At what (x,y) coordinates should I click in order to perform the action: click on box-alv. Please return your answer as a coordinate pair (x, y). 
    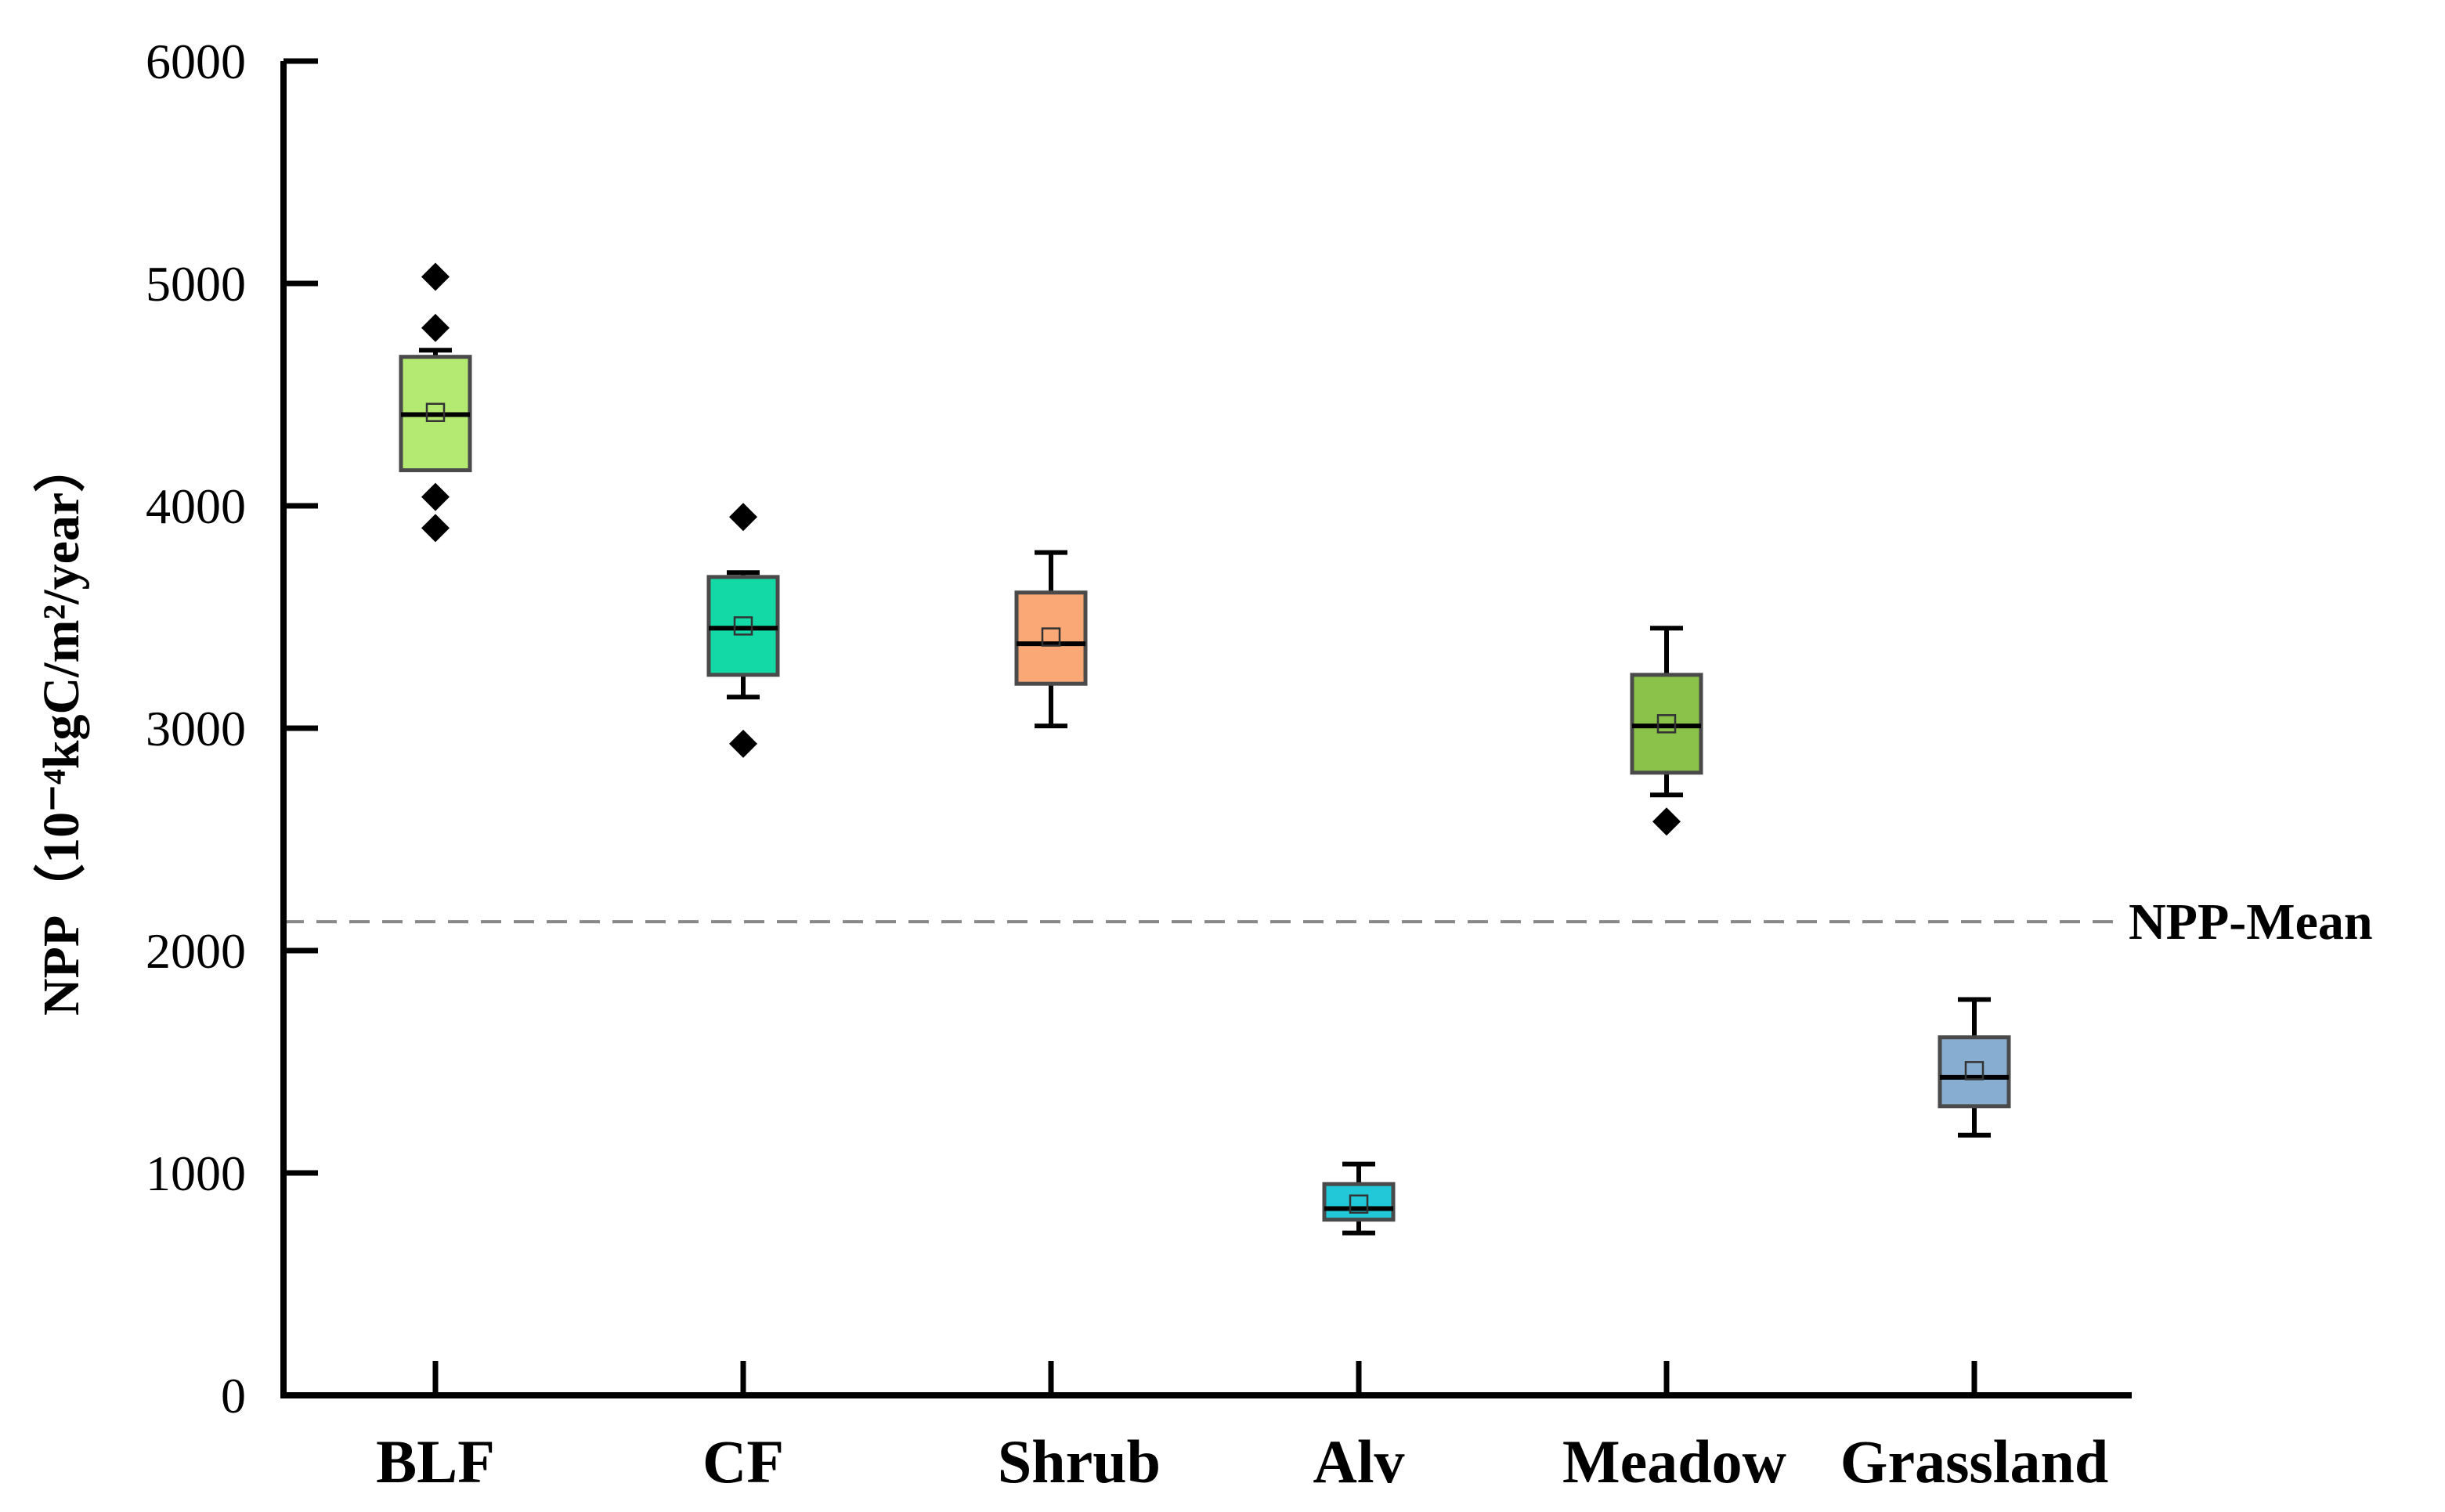
    Looking at the image, I should click on (1359, 1198).